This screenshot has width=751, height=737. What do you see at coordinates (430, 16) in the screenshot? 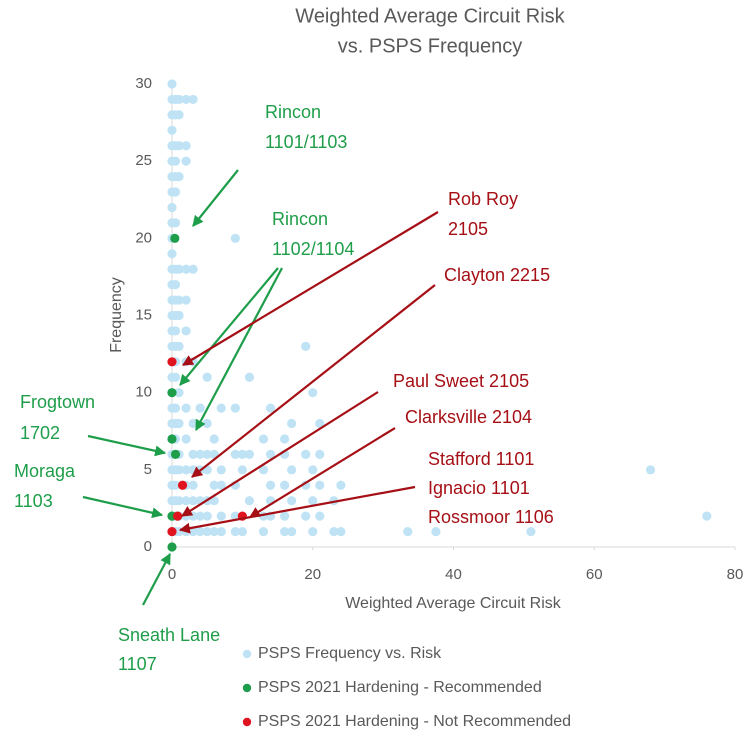
I see `chart-title: Weighted Average Circuit Risk` at bounding box center [430, 16].